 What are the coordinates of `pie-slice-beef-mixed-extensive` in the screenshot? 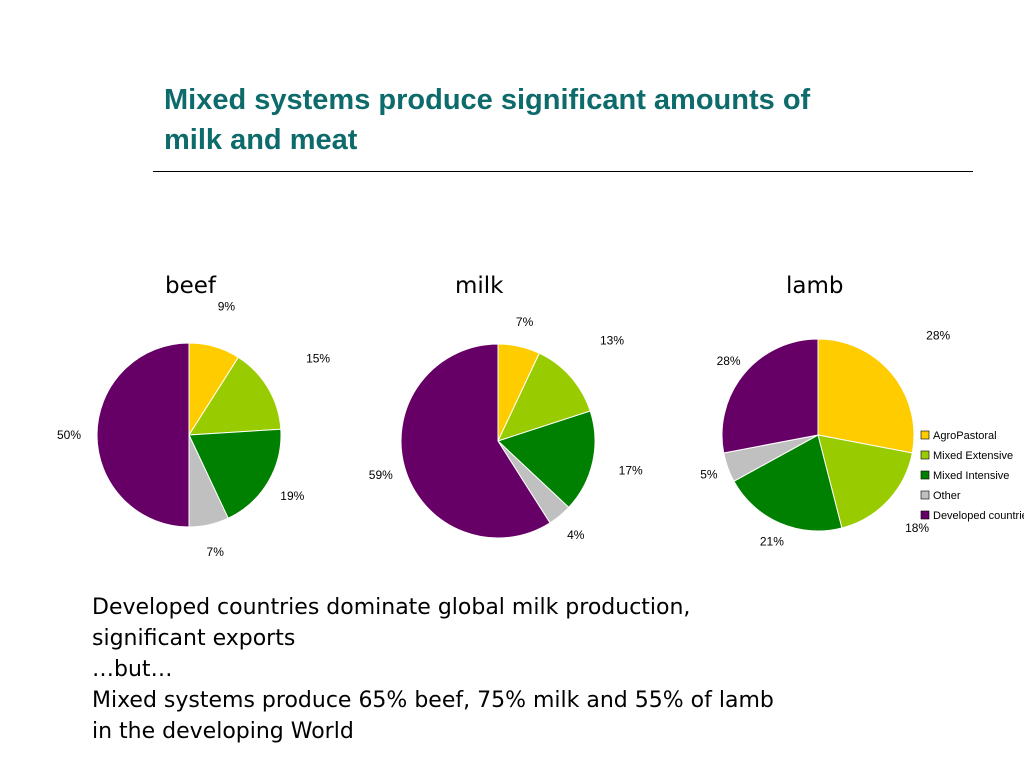 It's located at (235, 396).